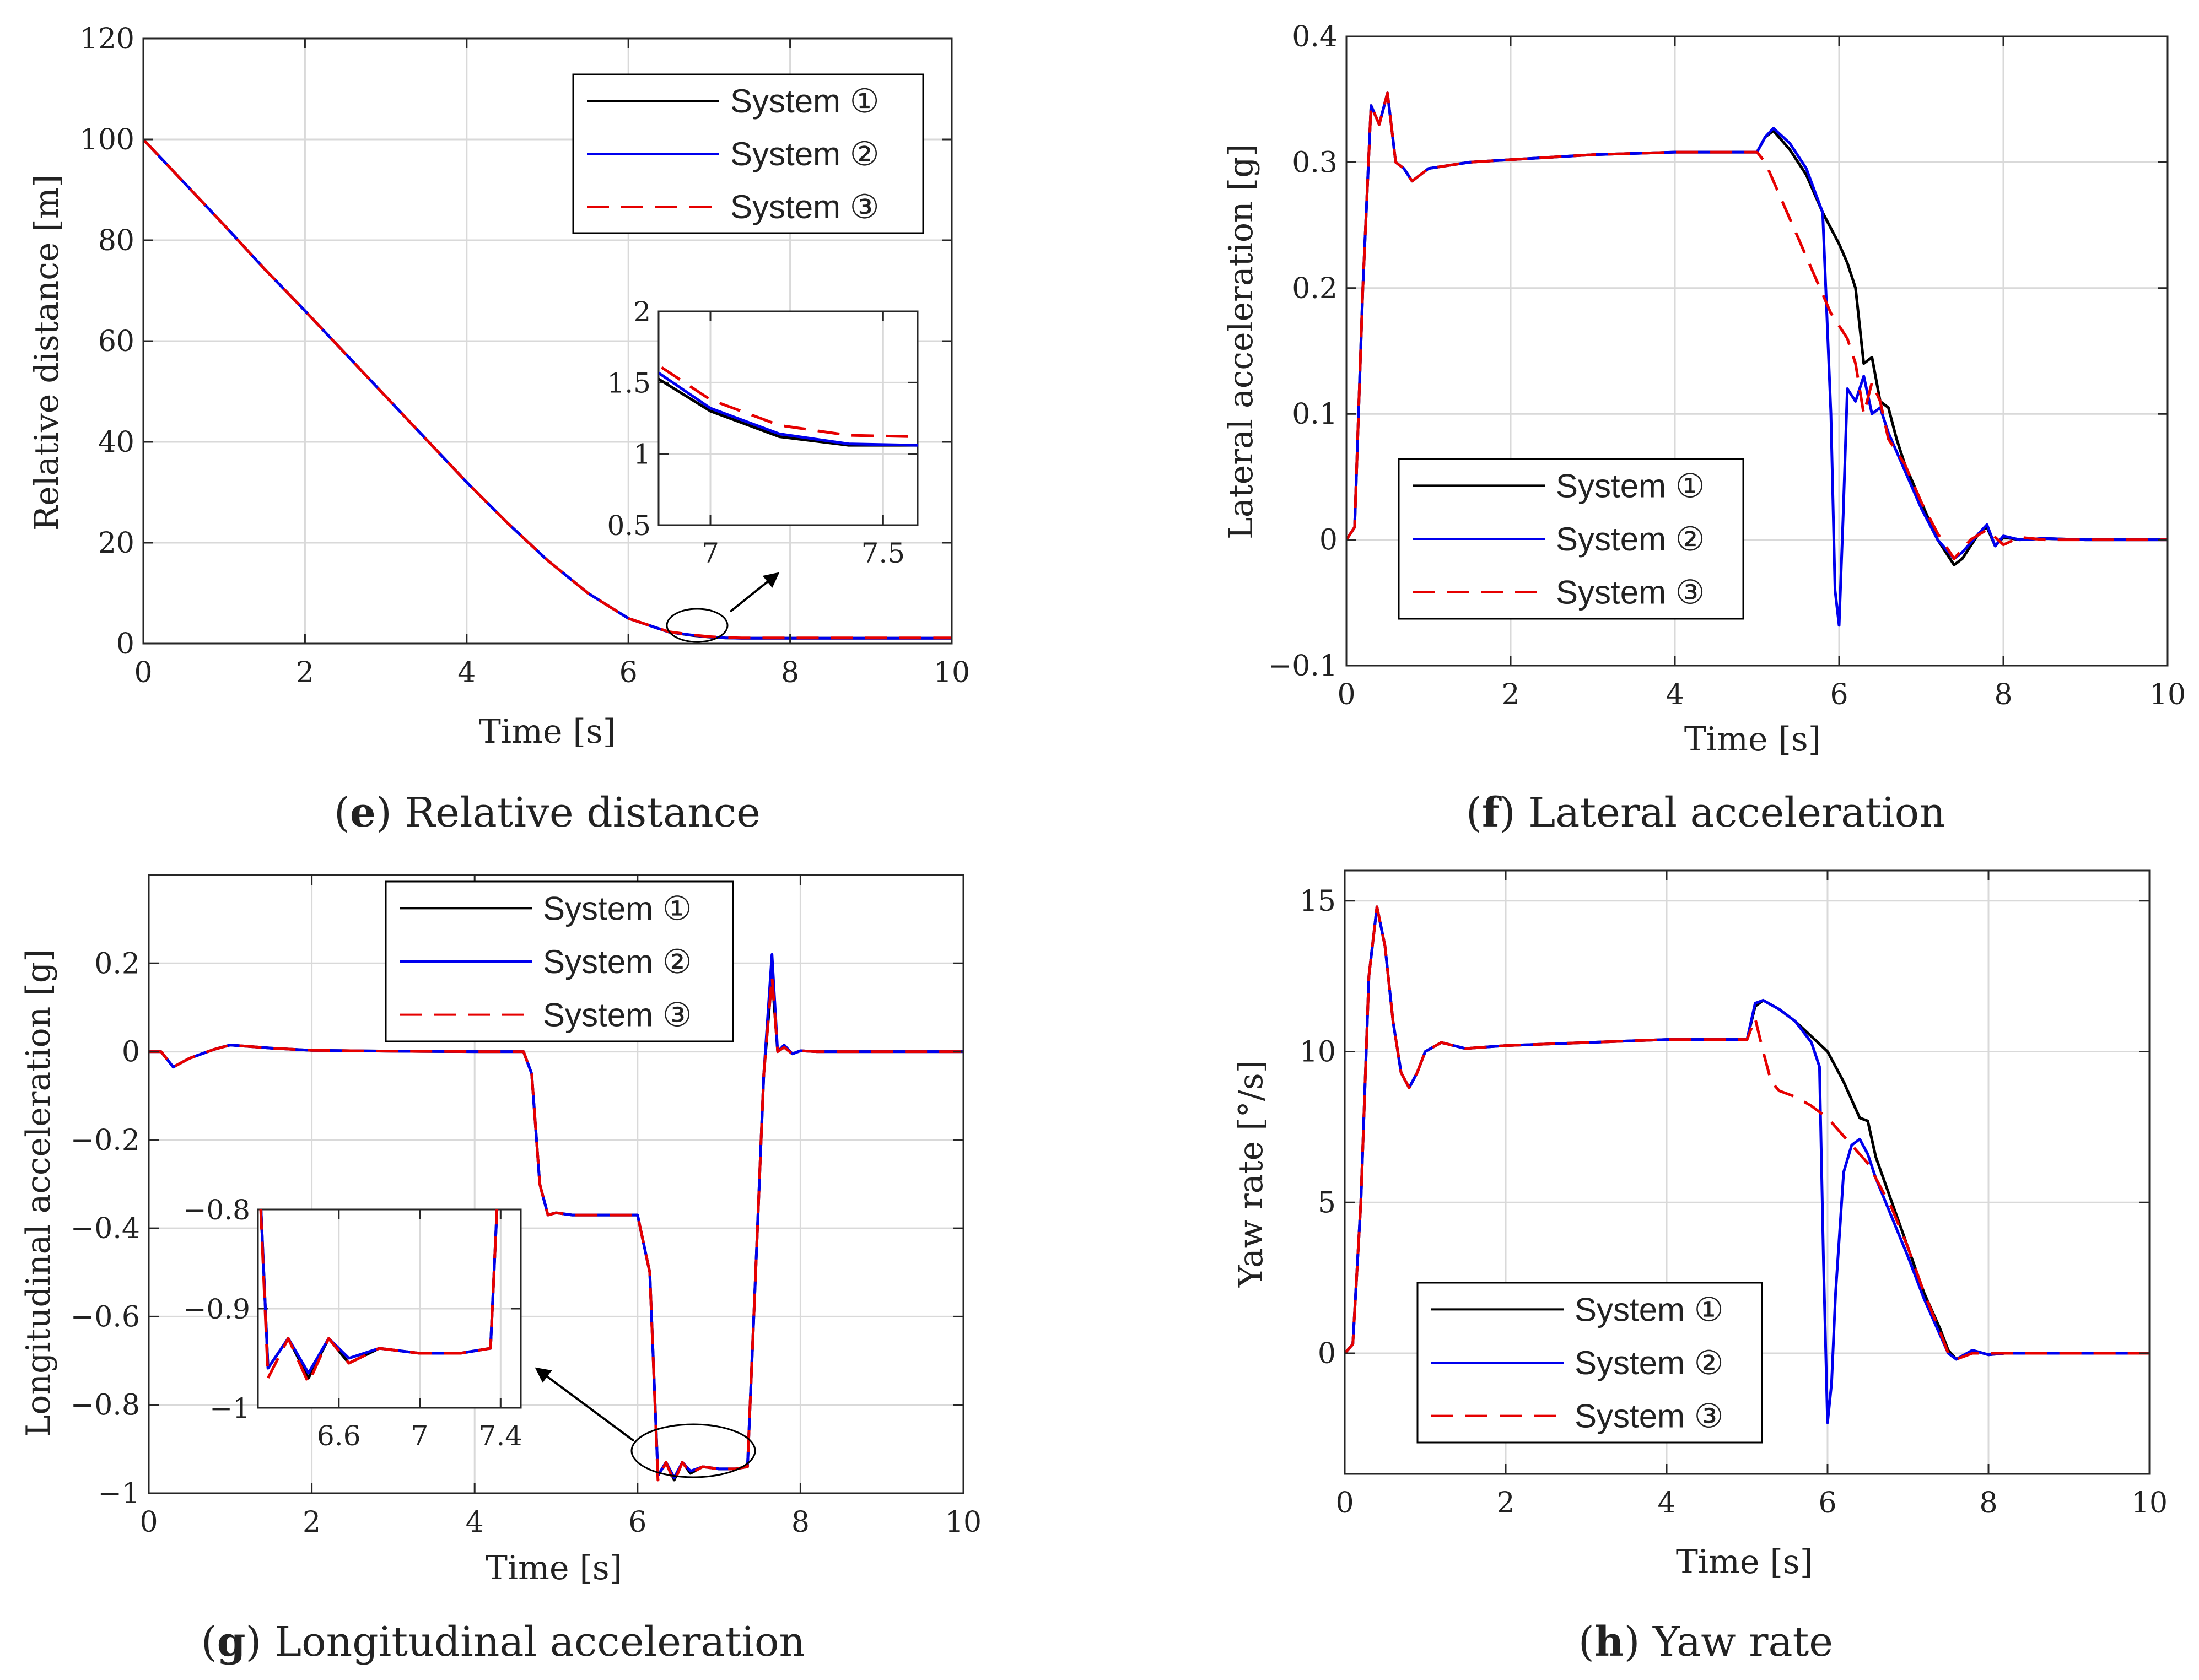  I want to click on caption-text: Lateral acceleration, so click(1736, 812).